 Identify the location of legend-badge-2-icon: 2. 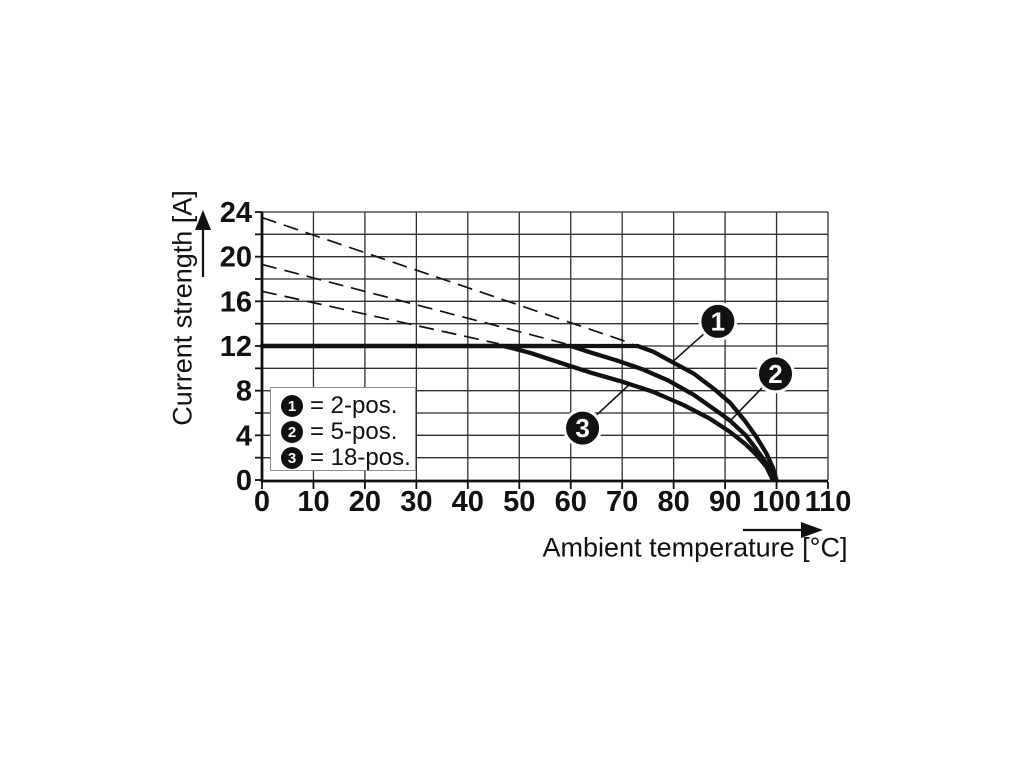
(292, 432).